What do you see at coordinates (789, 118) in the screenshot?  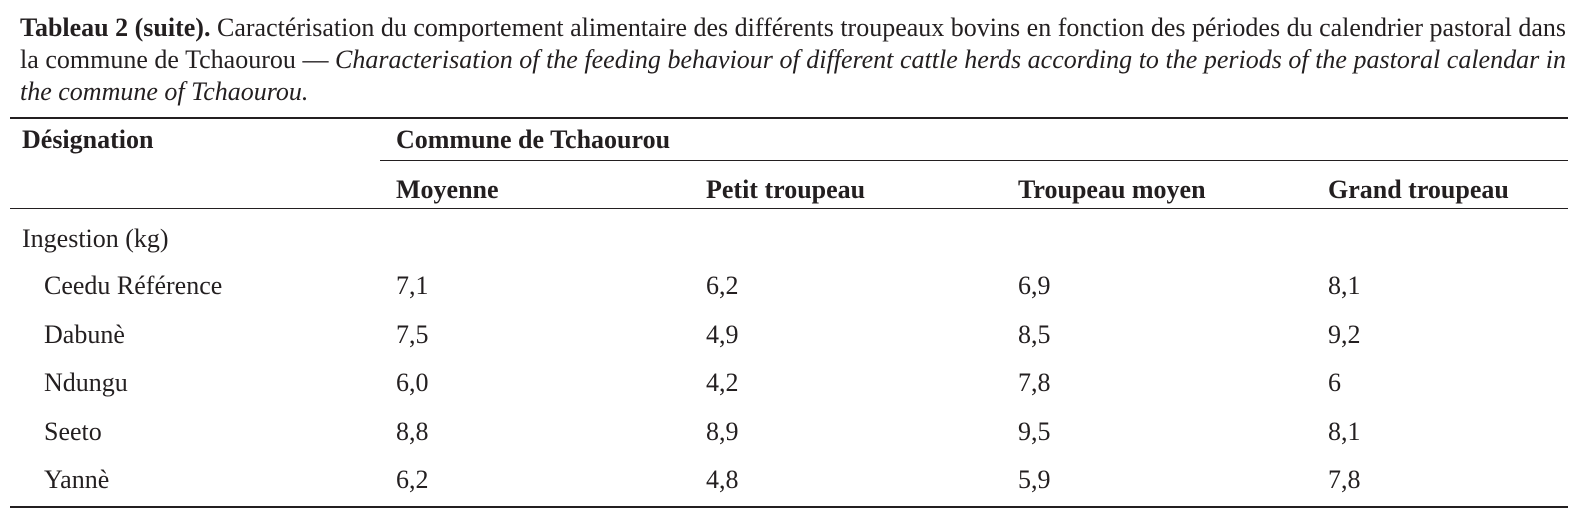 I see `top-rule` at bounding box center [789, 118].